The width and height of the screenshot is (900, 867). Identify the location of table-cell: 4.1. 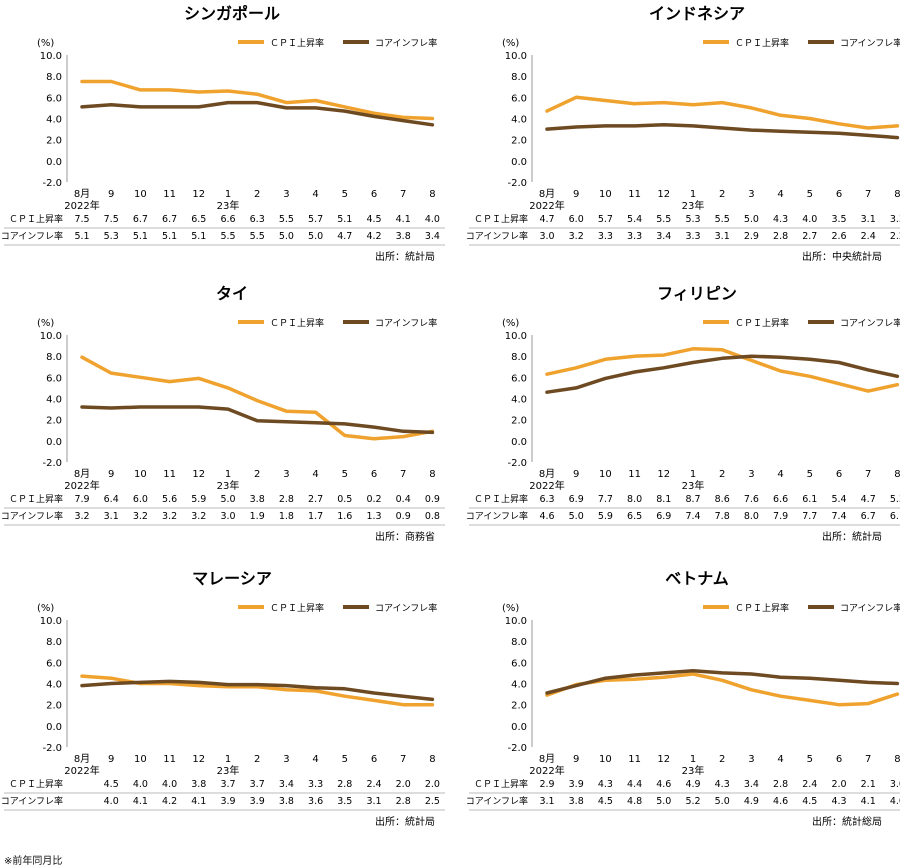
(868, 801).